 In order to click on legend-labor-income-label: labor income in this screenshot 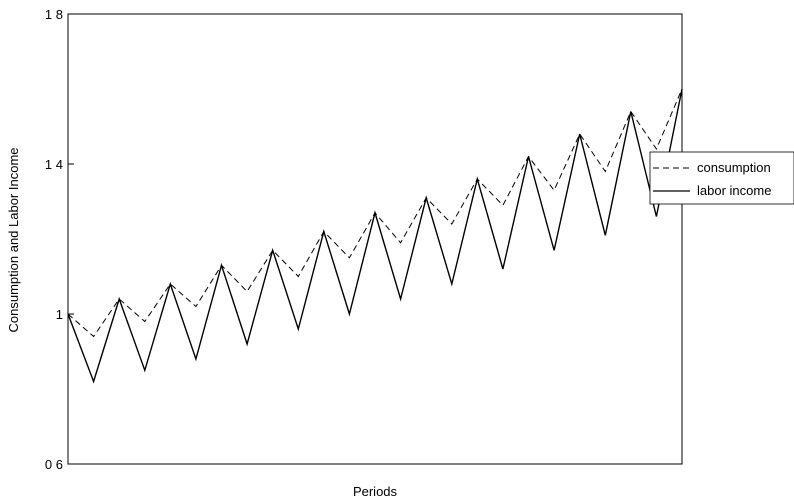, I will do `click(734, 190)`.